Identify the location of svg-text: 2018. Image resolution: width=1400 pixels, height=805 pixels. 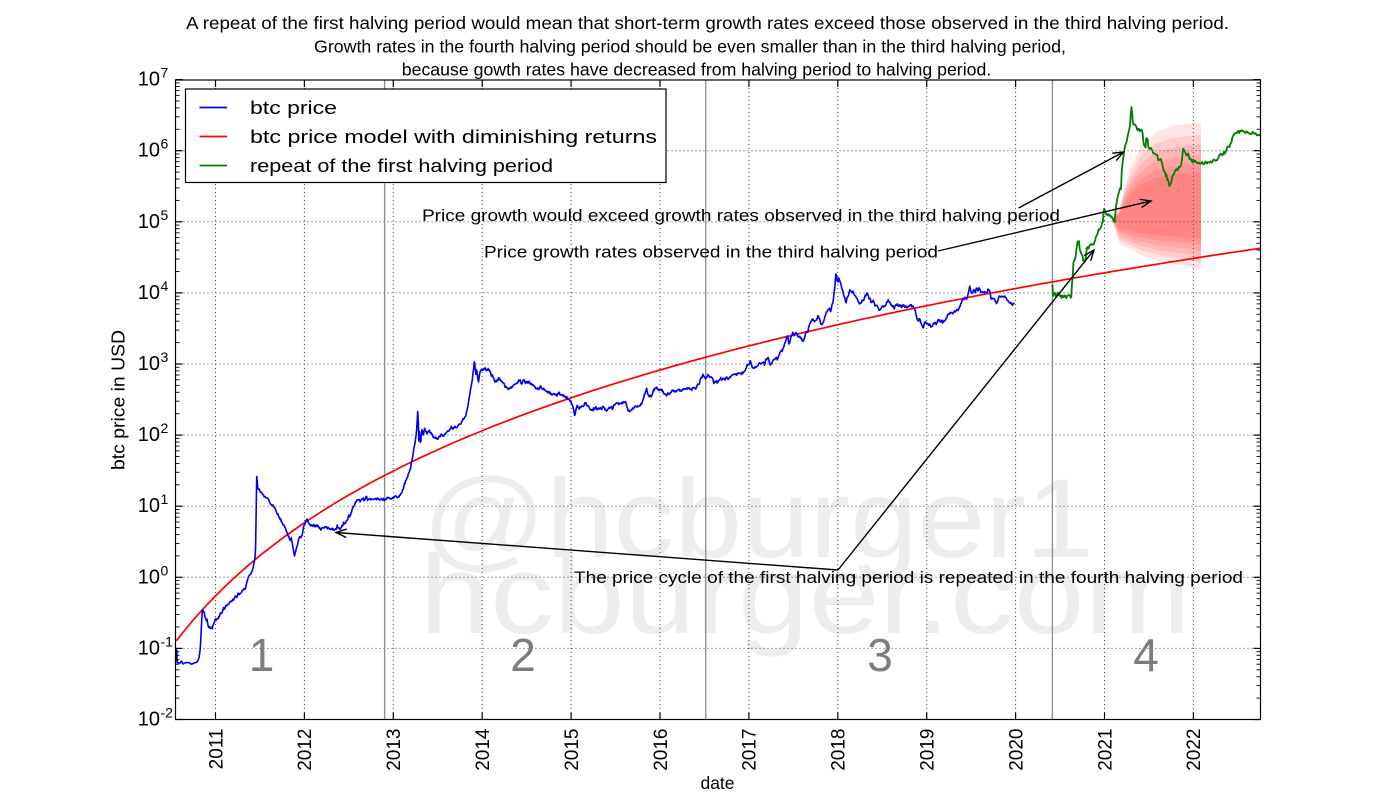
(839, 750).